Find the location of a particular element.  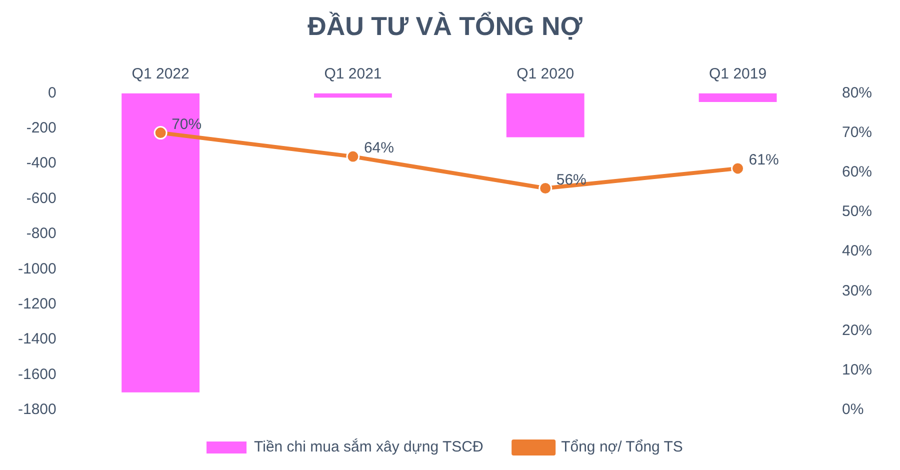

data-label: 64% is located at coordinates (379, 148).